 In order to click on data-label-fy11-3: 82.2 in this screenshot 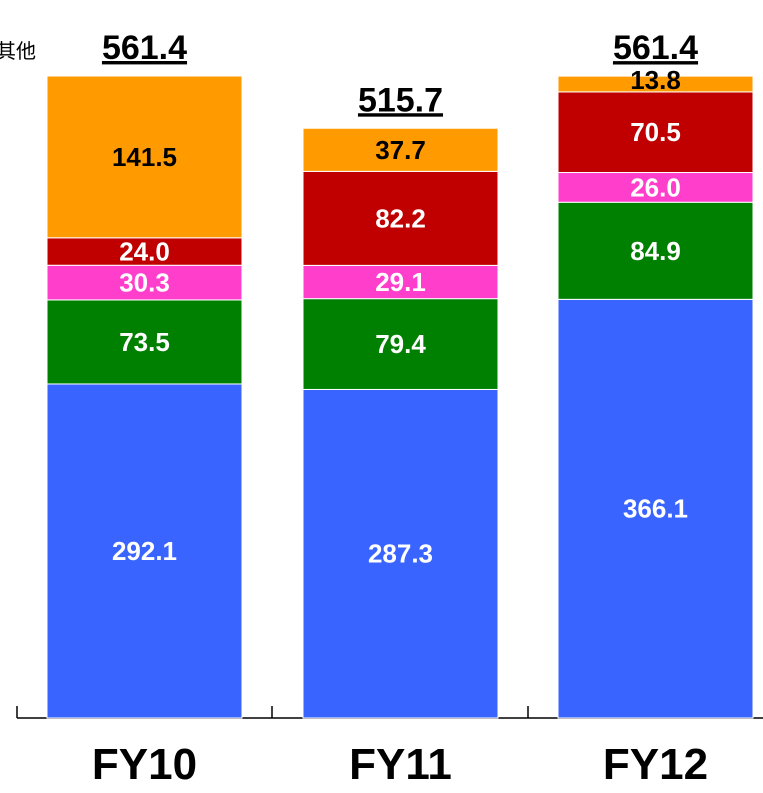, I will do `click(400, 218)`.